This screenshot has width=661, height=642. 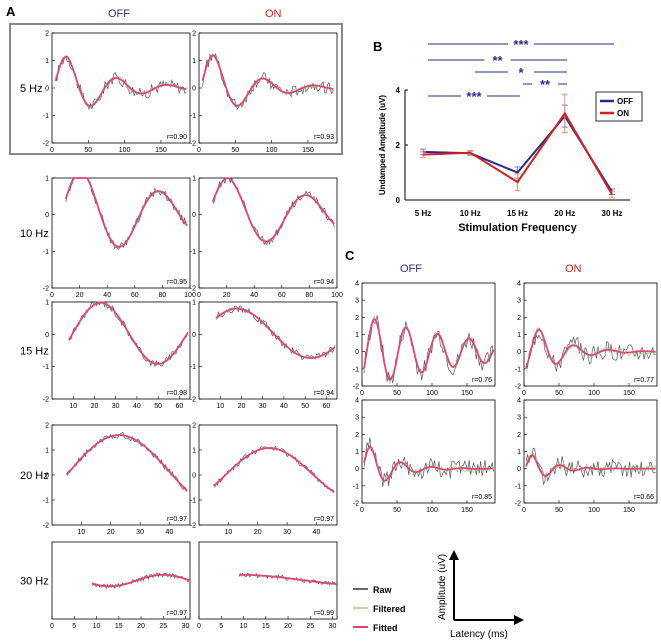 I want to click on panel-a-10hz-on-xtick-label: 60, so click(x=282, y=295).